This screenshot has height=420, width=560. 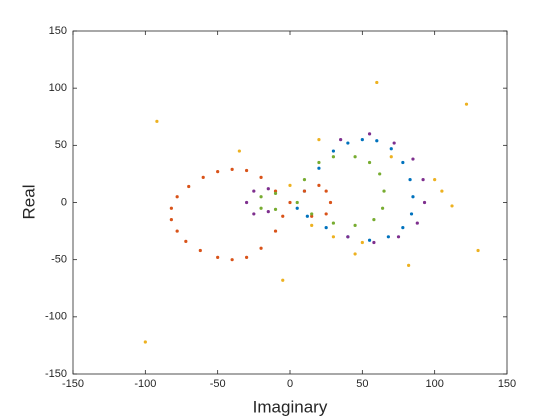 I want to click on y-tick-label: 100, so click(x=58, y=88).